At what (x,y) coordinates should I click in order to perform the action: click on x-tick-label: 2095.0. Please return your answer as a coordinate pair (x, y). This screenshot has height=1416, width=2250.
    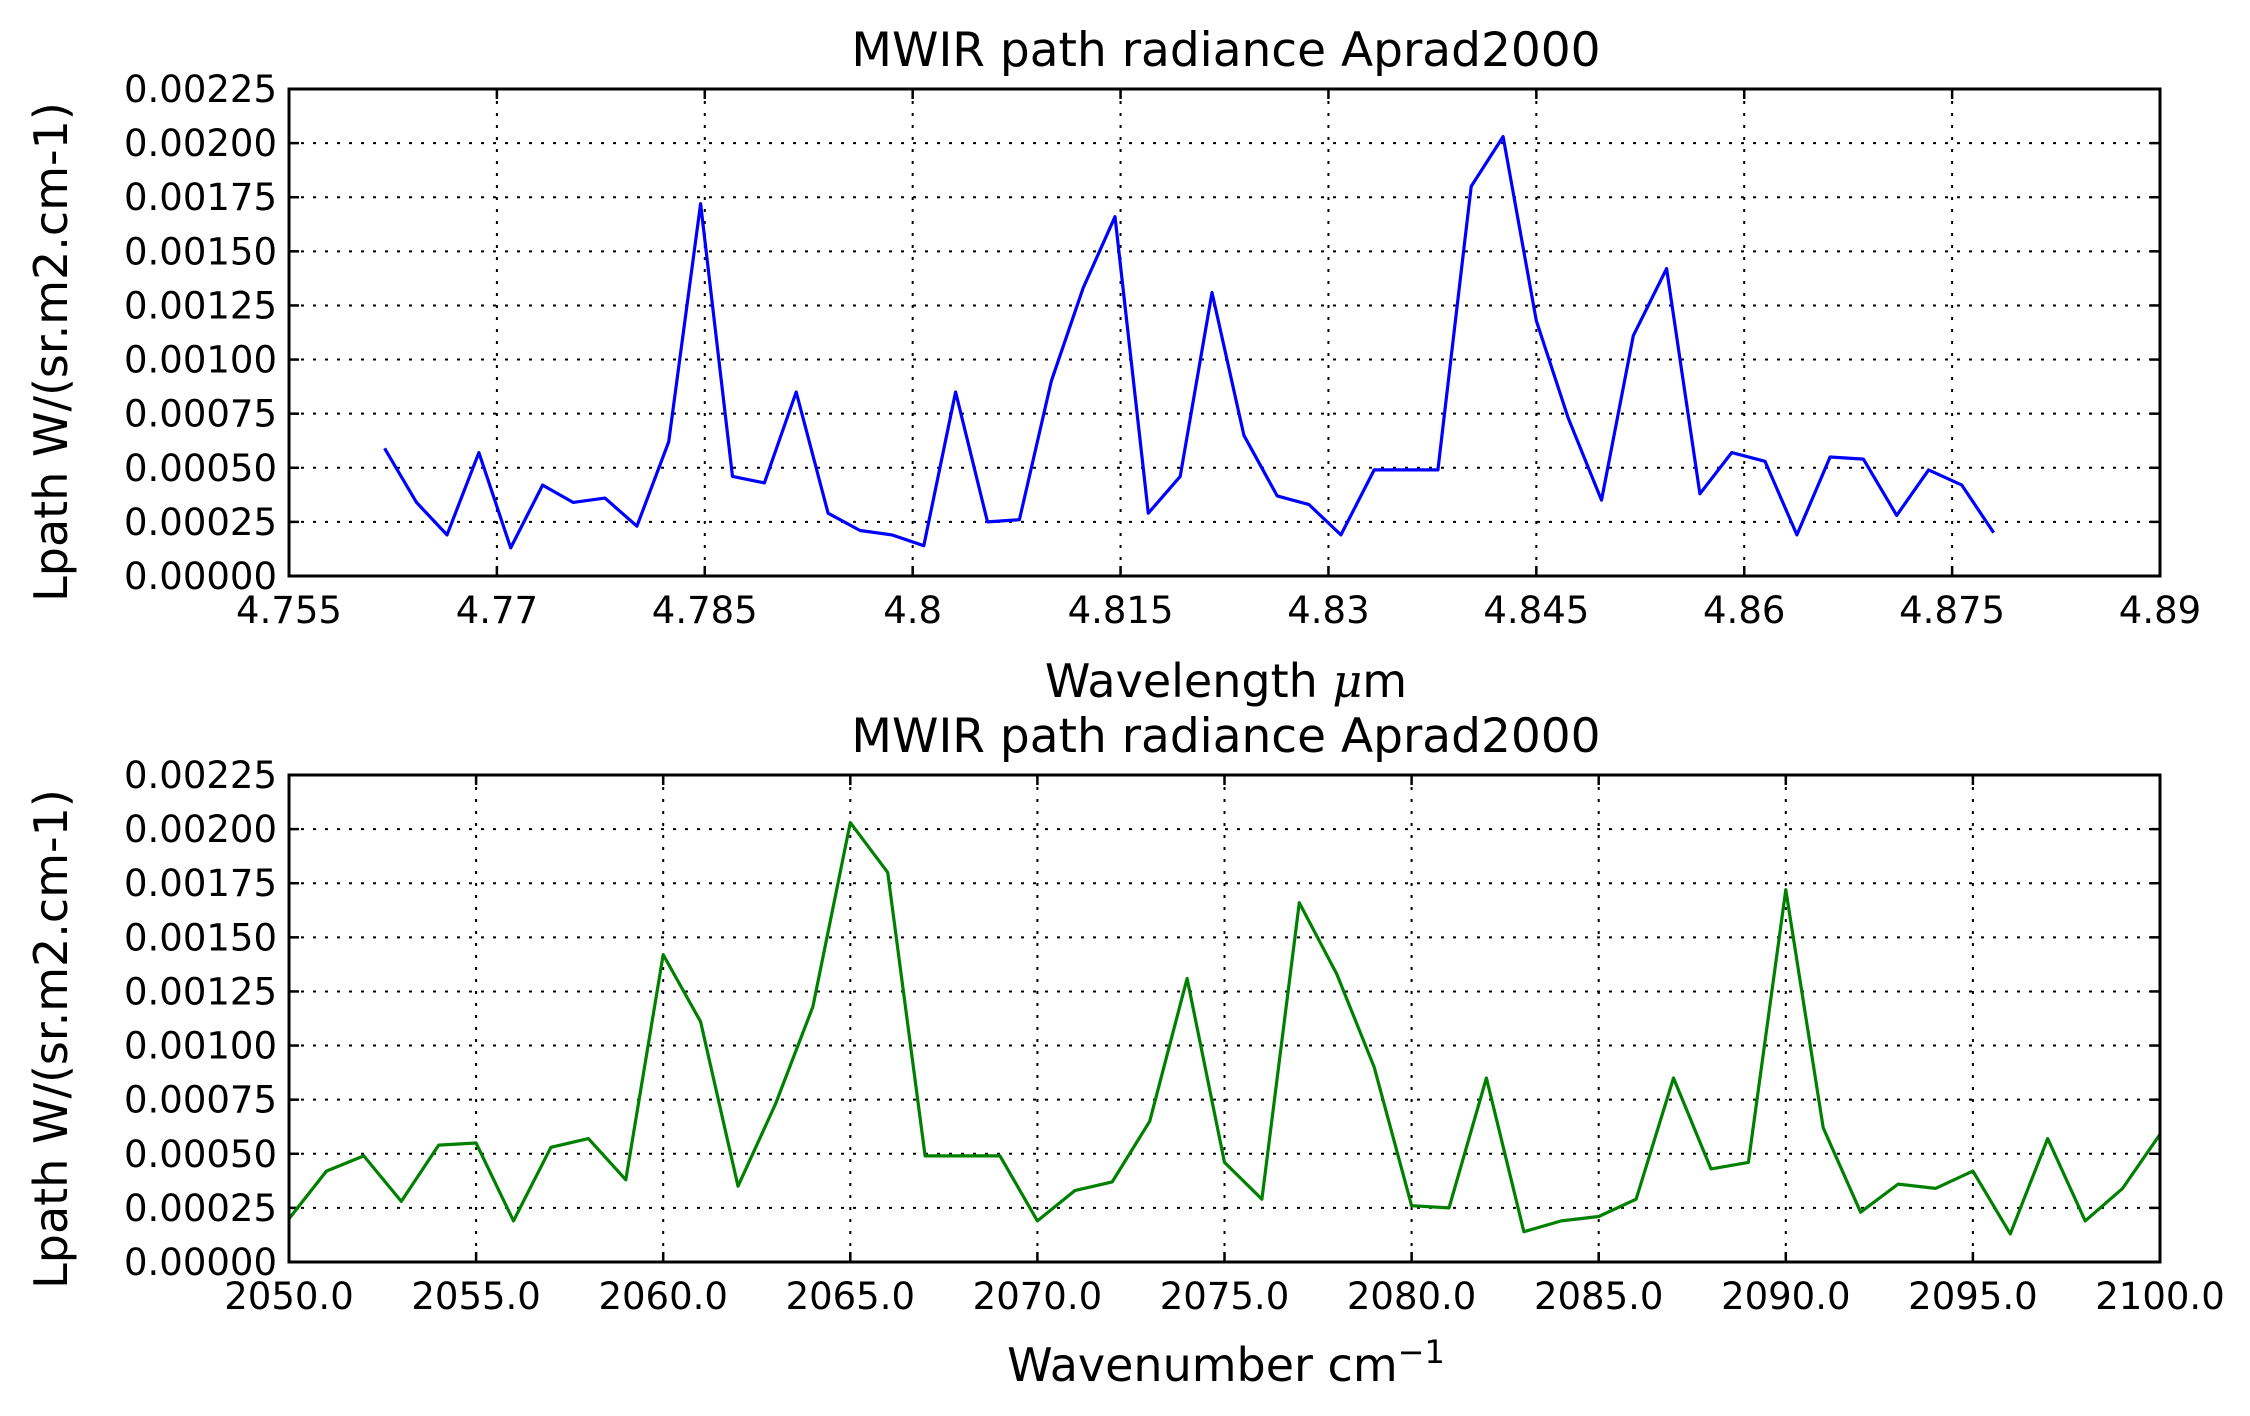
    Looking at the image, I should click on (1972, 1296).